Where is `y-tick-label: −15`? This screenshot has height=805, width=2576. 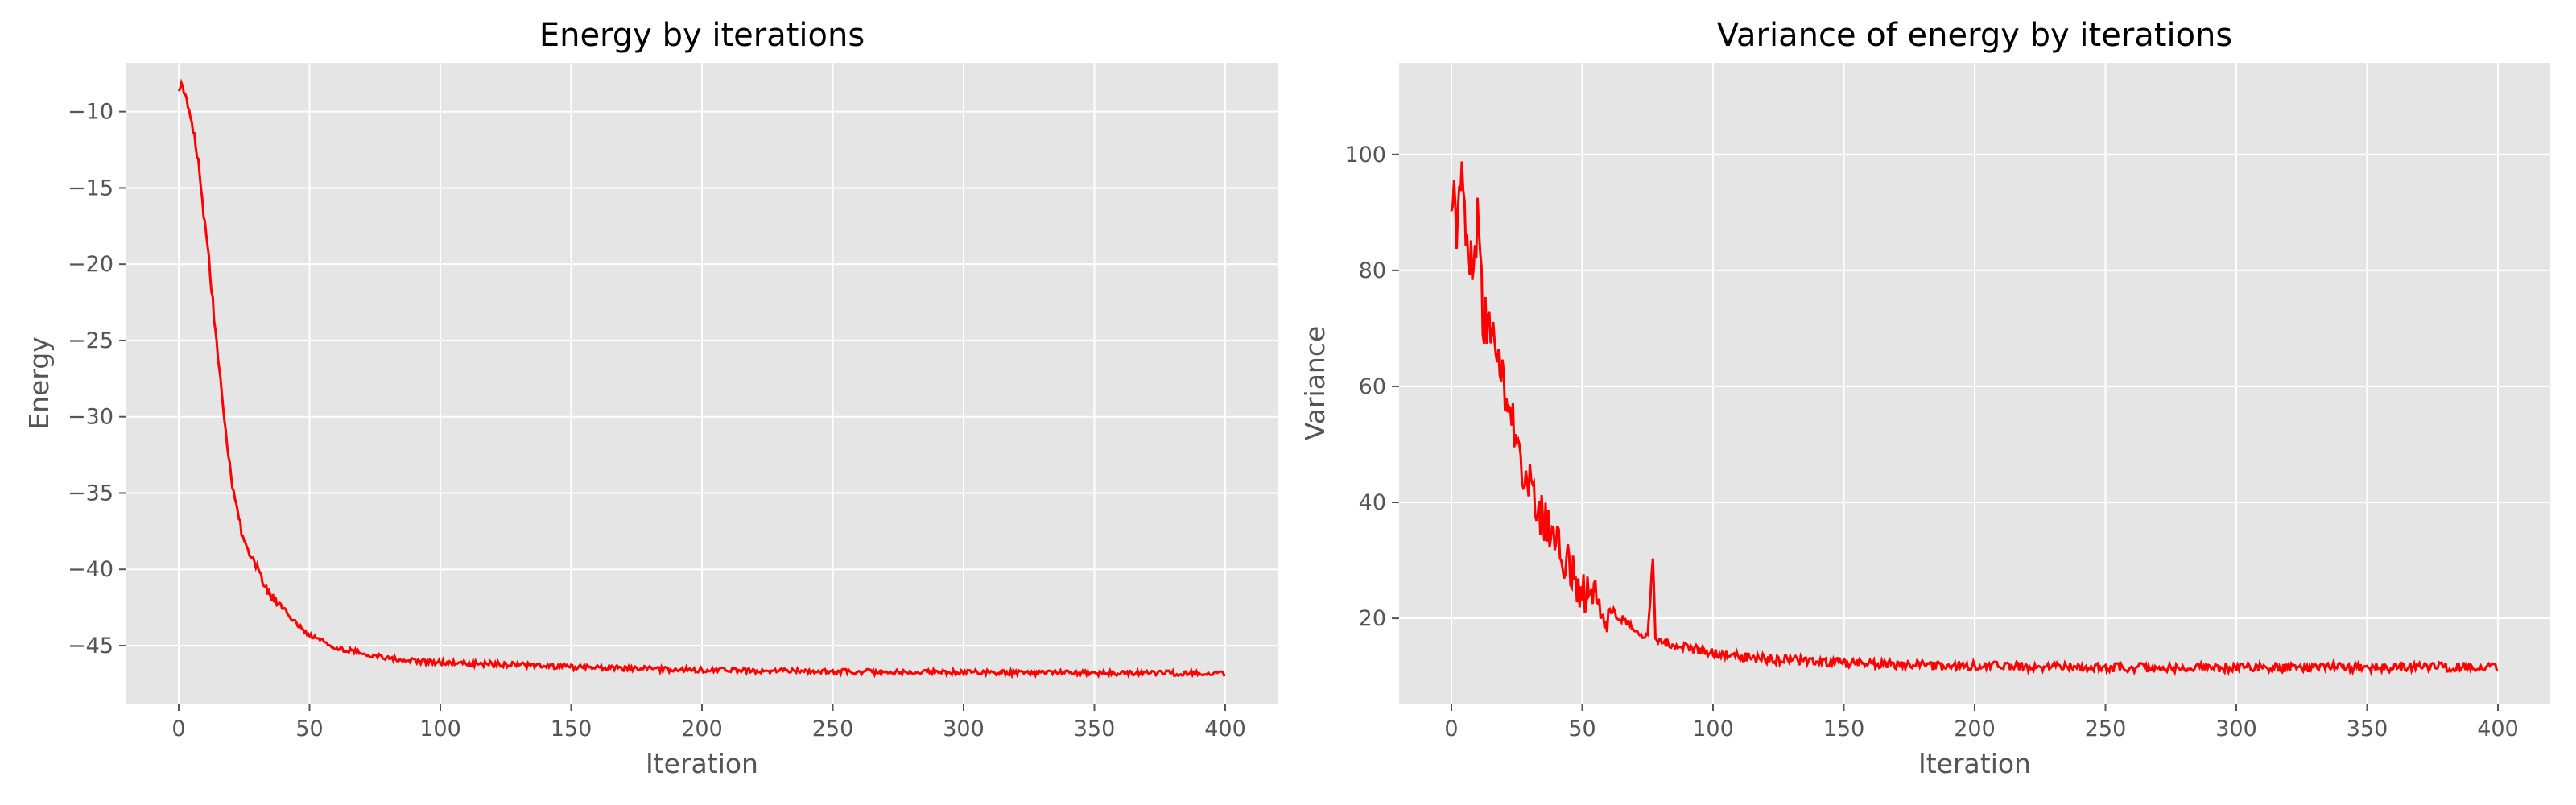
y-tick-label: −15 is located at coordinates (91, 187).